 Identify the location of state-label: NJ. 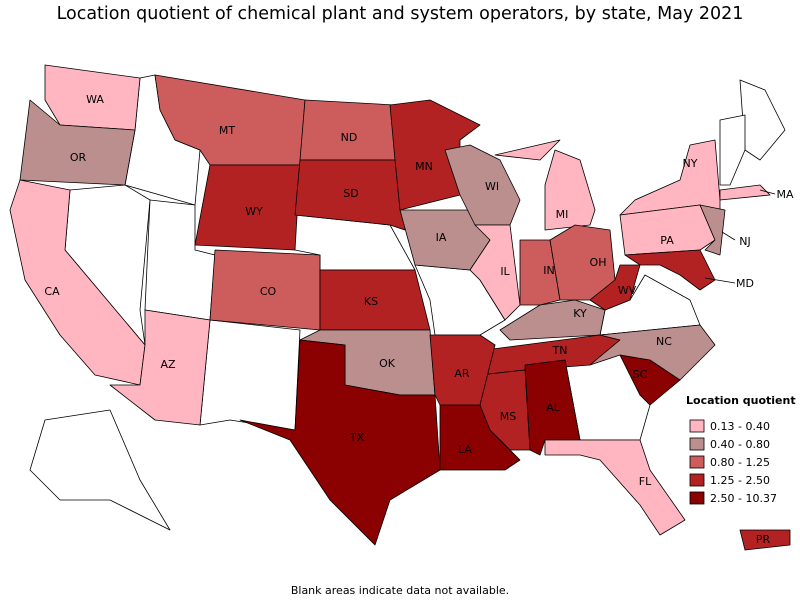
(744, 241).